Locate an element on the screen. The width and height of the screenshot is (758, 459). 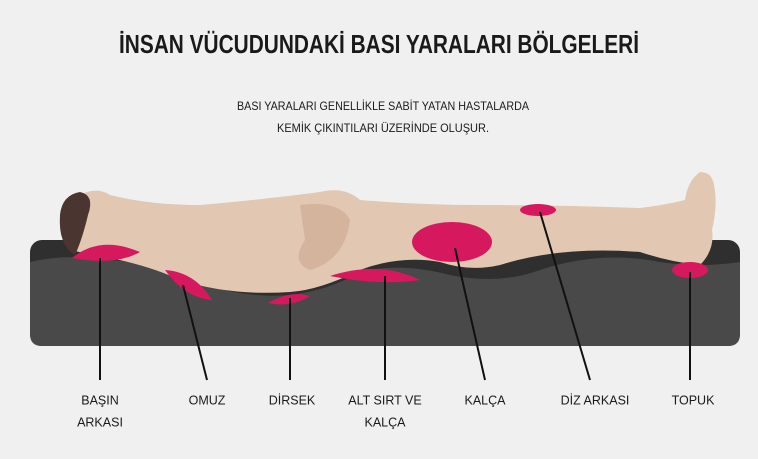
region-label: OMUZ is located at coordinates (207, 400).